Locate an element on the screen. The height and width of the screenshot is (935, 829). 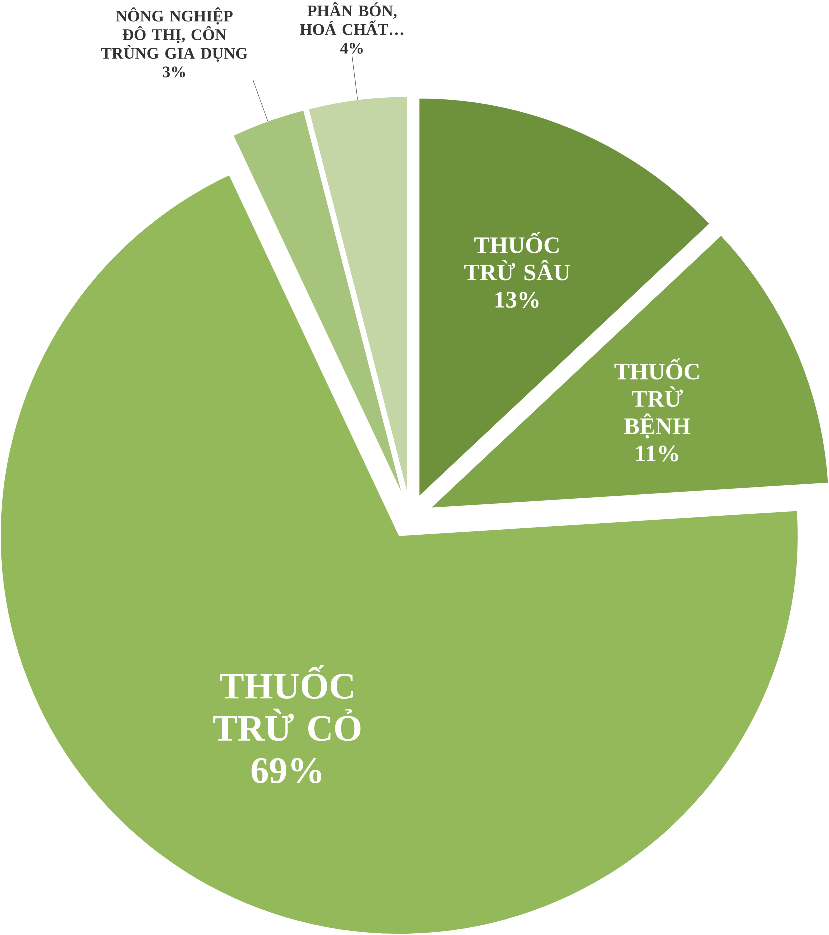
slice-label: THUỐC TRỪ BỆNH is located at coordinates (656, 398).